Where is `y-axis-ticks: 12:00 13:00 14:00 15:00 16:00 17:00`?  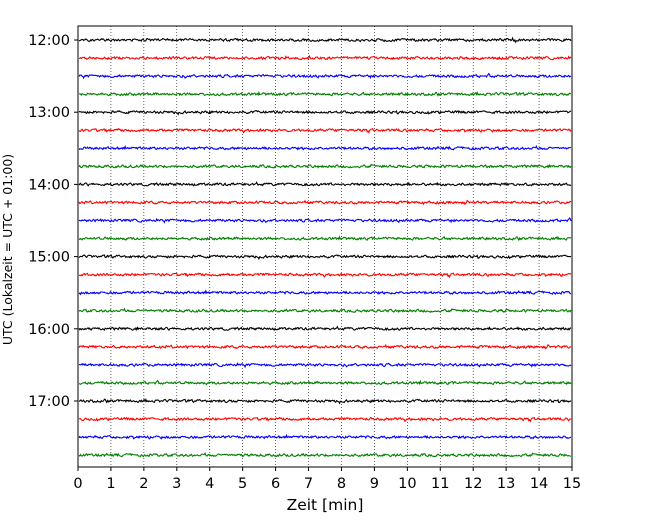
y-axis-ticks: 12:00 13:00 14:00 15:00 16:00 17:00 is located at coordinates (53, 221).